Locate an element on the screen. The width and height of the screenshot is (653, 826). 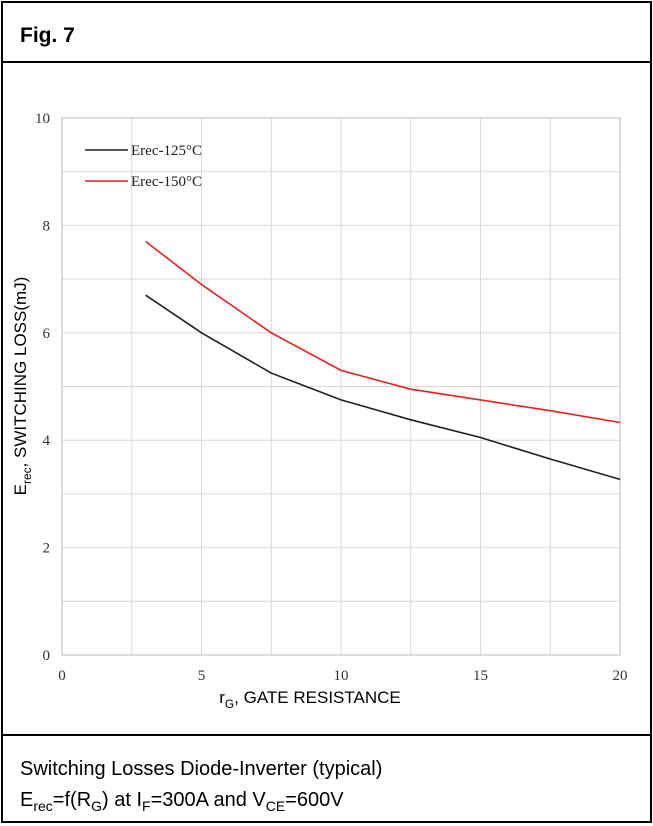
subscript: CE is located at coordinates (275, 806).